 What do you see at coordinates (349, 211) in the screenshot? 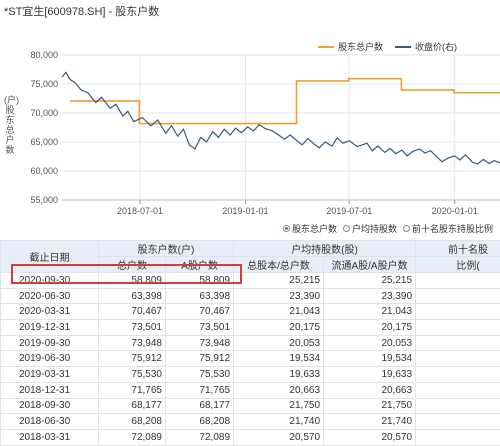
I see `x-tick-label: 2019-07-01` at bounding box center [349, 211].